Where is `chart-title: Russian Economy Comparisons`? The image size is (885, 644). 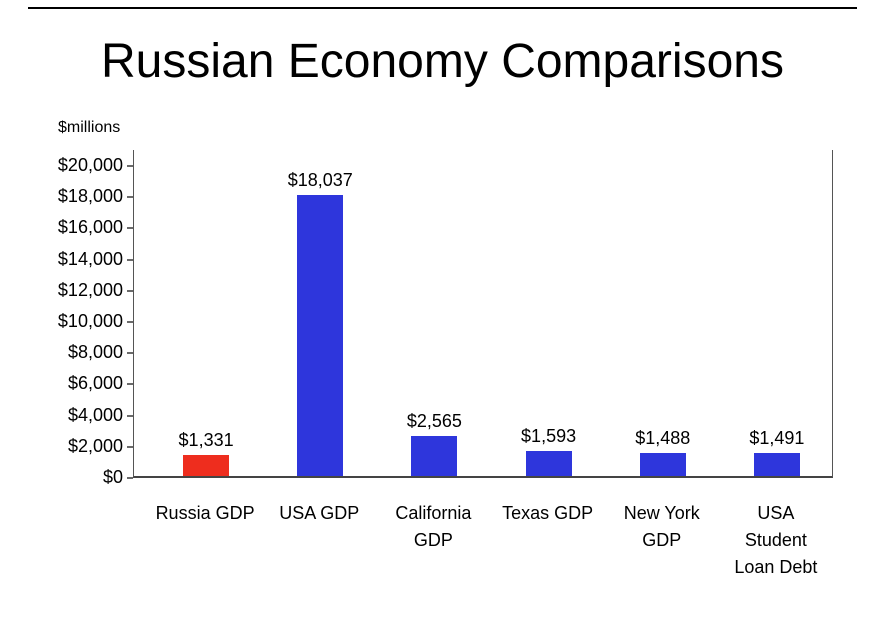 chart-title: Russian Economy Comparisons is located at coordinates (442, 61).